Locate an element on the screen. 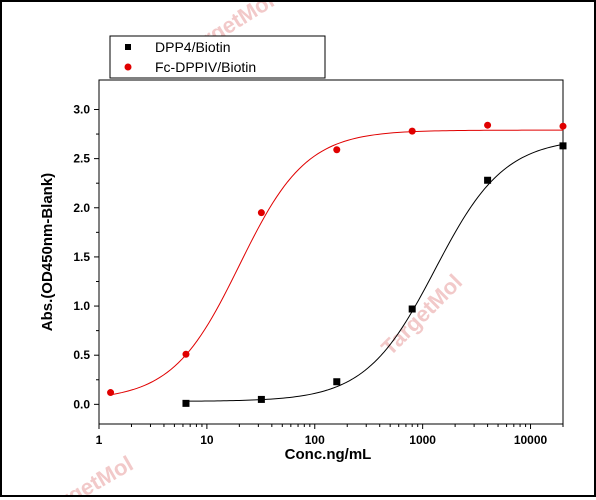 The image size is (596, 500). y-tick-label: 2.0 is located at coordinates (81, 208).